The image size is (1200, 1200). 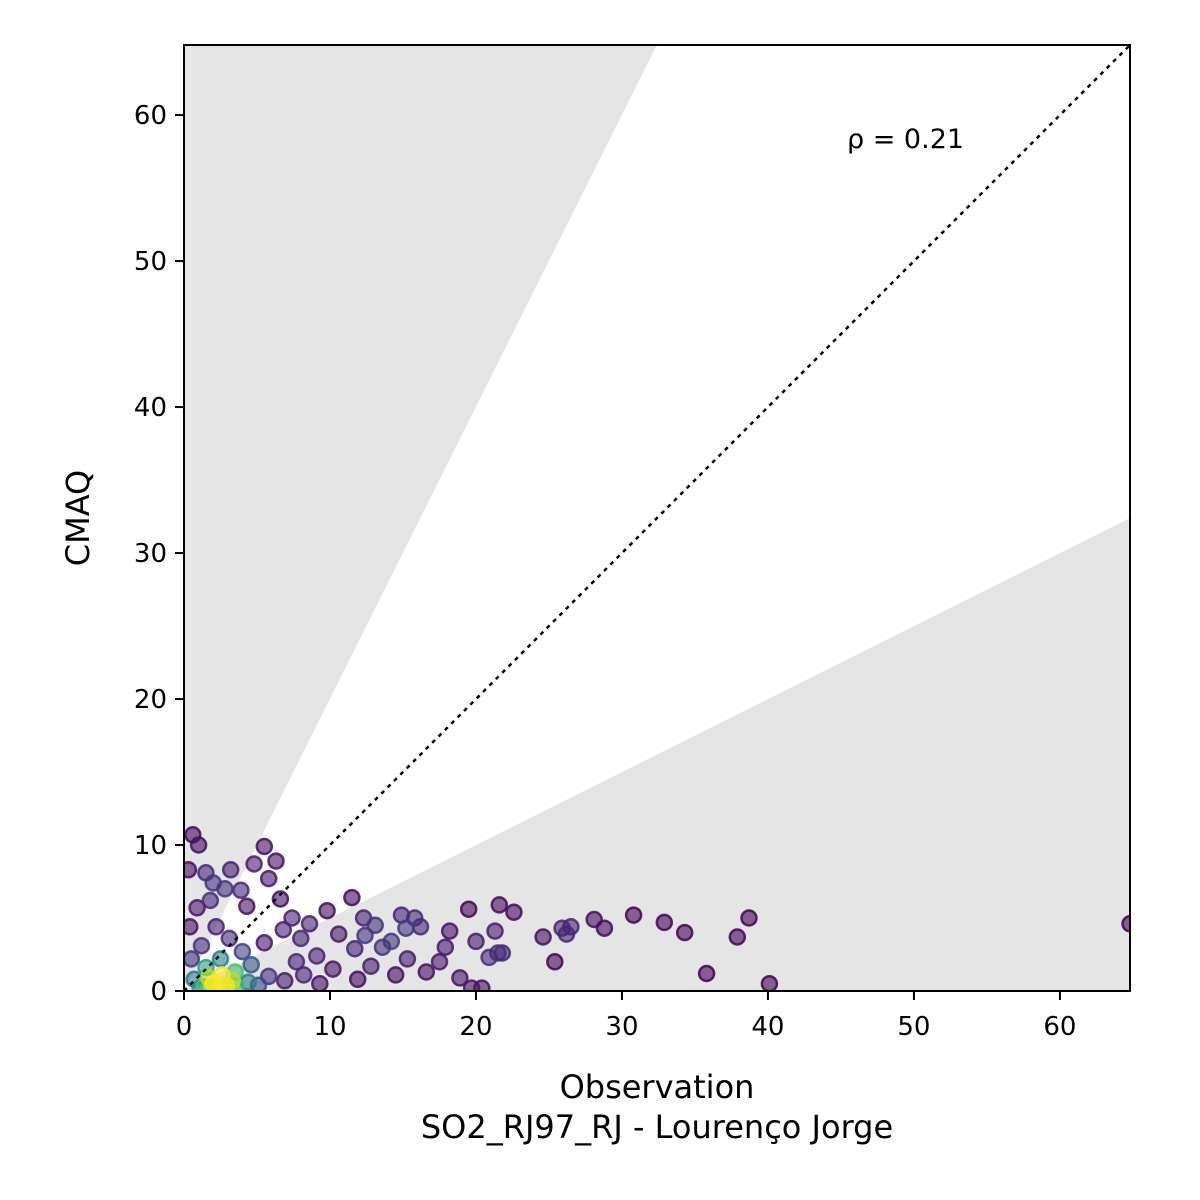 I want to click on x-axis: 0 10 20 30 40 50 60, so click(x=626, y=1016).